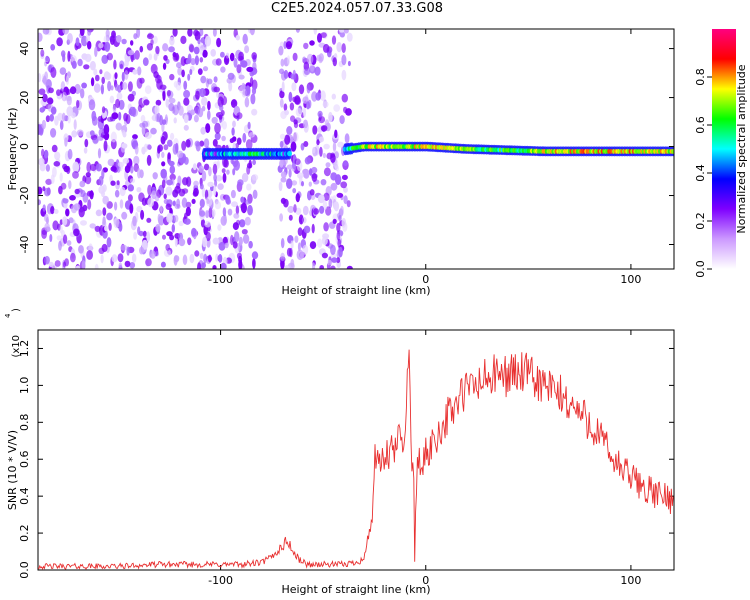  What do you see at coordinates (16, 310) in the screenshot?
I see `y-scale-close: )` at bounding box center [16, 310].